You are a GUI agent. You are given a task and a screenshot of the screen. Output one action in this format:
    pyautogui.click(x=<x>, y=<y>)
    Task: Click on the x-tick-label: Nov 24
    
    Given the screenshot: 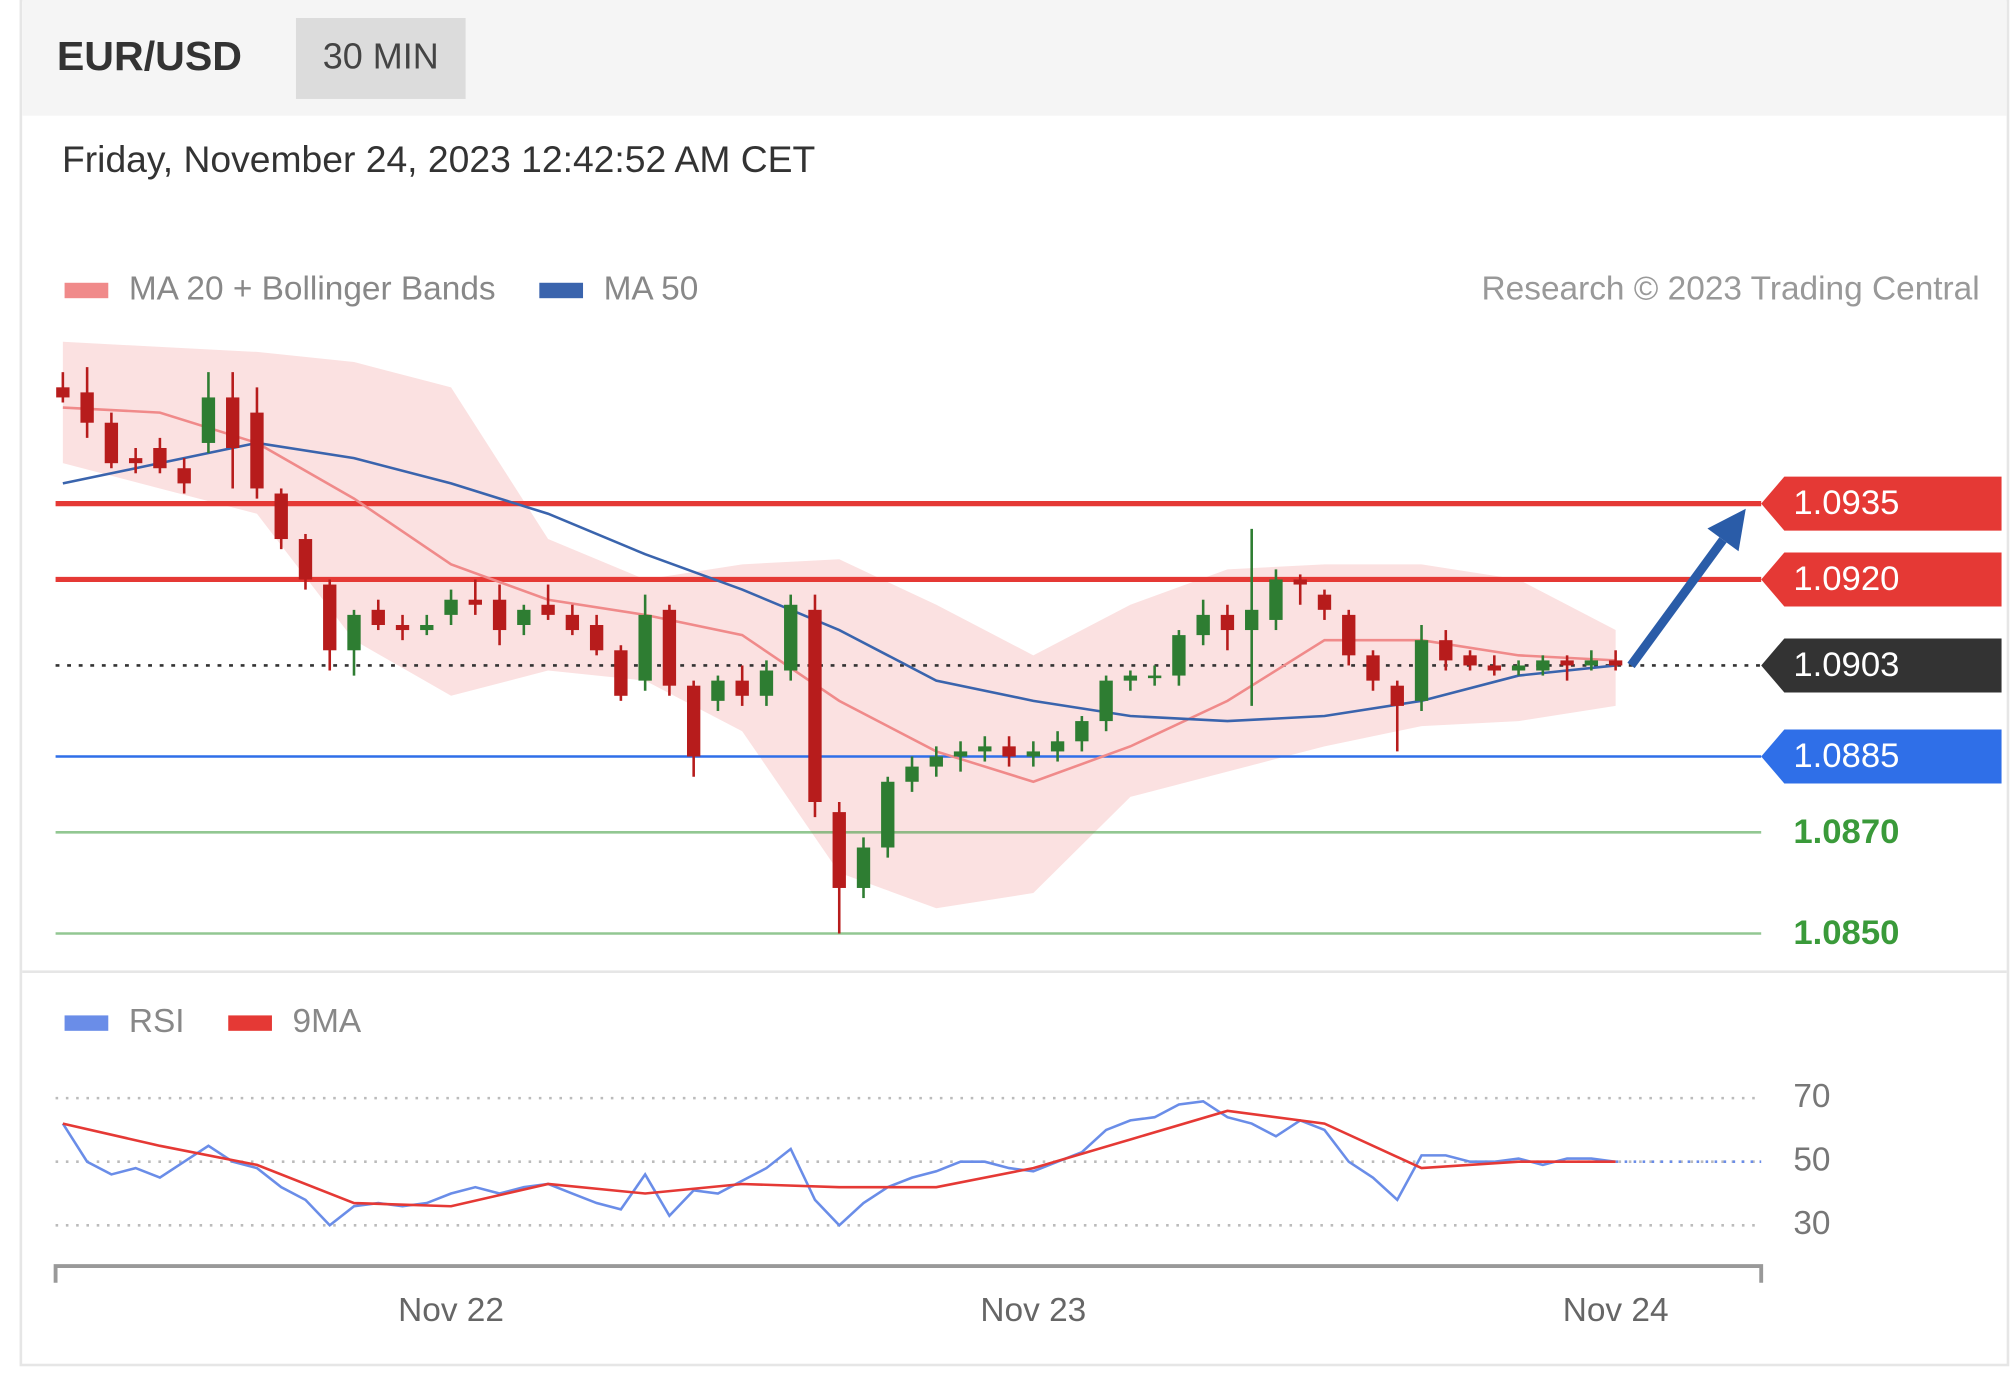 What is the action you would take?
    pyautogui.click(x=1616, y=1310)
    